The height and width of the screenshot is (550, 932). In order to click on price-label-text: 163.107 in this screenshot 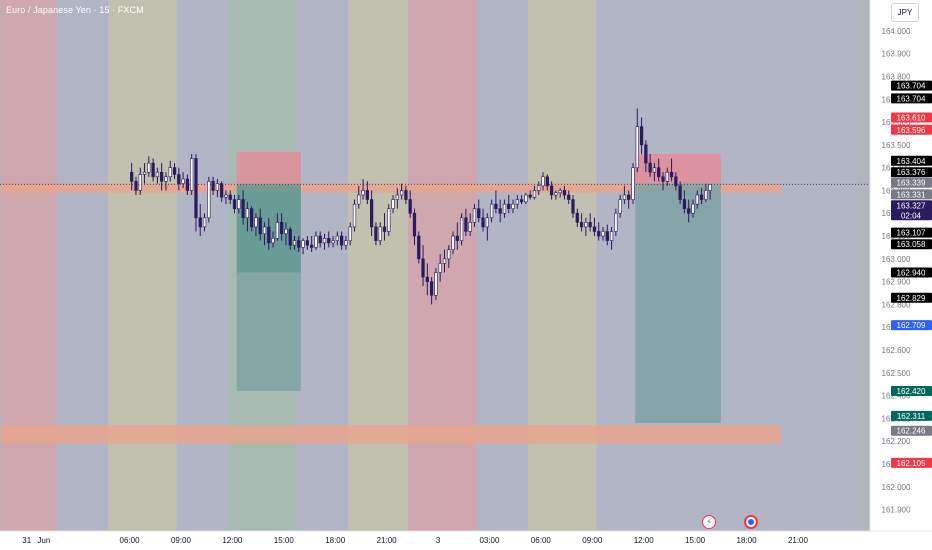, I will do `click(911, 233)`.